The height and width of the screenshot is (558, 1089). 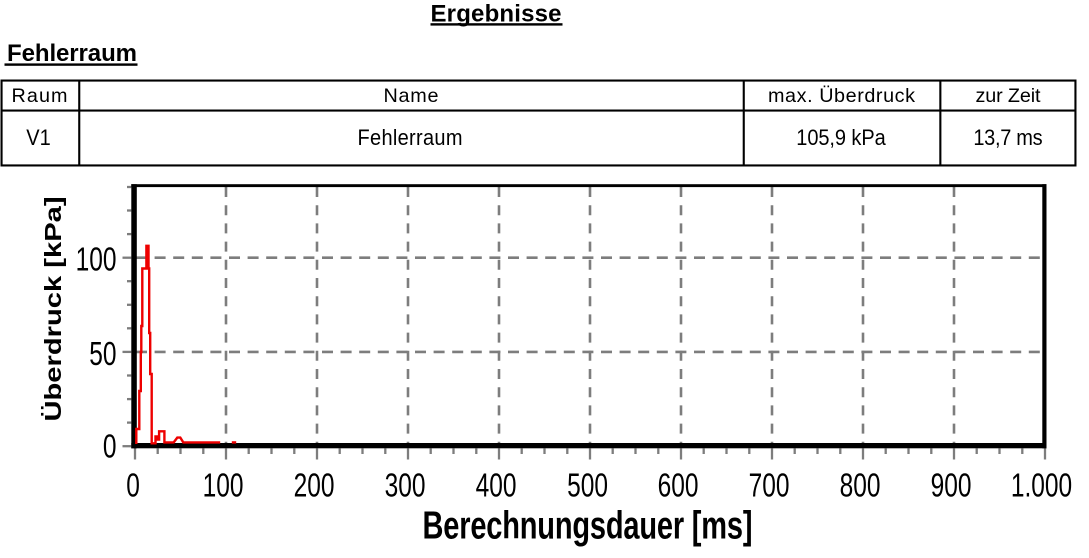 I want to click on svg-text: 600, so click(x=678, y=486).